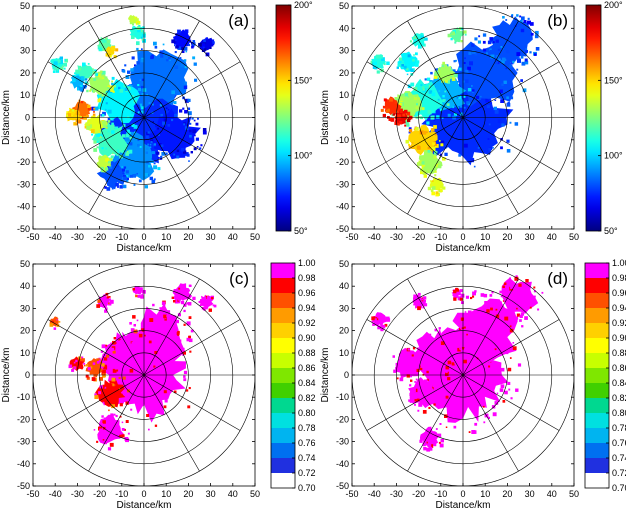 Image resolution: width=626 pixels, height=511 pixels. I want to click on colorbar-tick-label-50: 50°, so click(611, 231).